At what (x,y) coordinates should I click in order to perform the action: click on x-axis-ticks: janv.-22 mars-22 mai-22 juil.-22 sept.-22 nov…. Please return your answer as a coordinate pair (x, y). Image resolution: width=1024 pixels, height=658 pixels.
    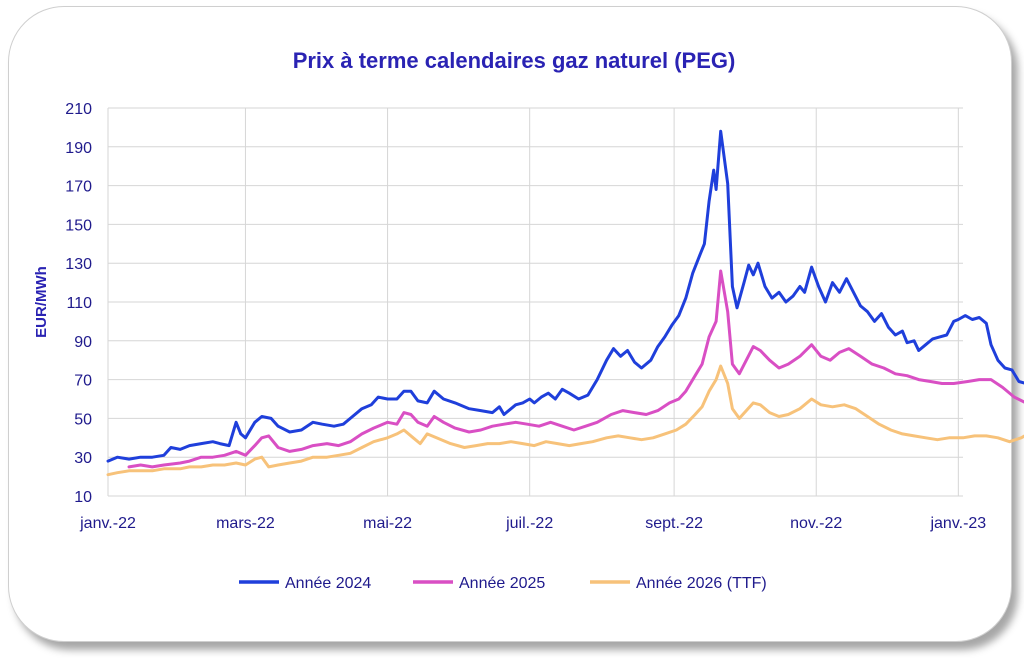
    Looking at the image, I should click on (532, 523).